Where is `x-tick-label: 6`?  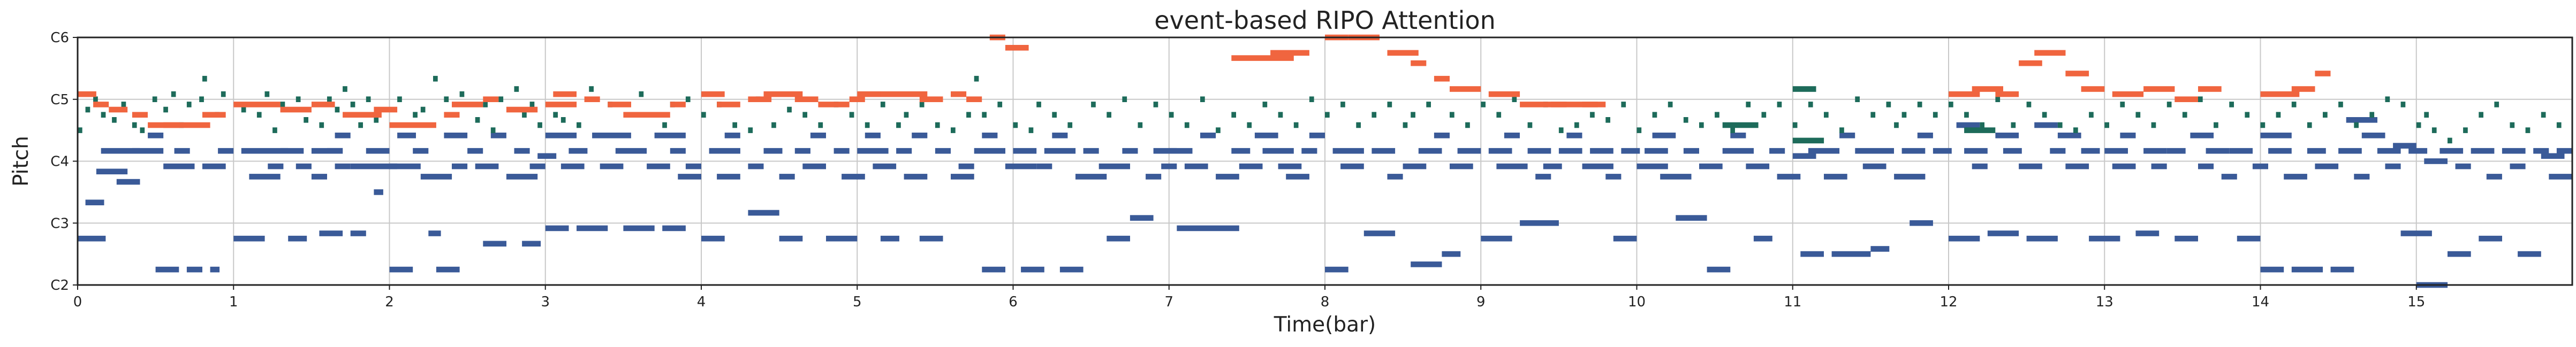 x-tick-label: 6 is located at coordinates (1013, 302).